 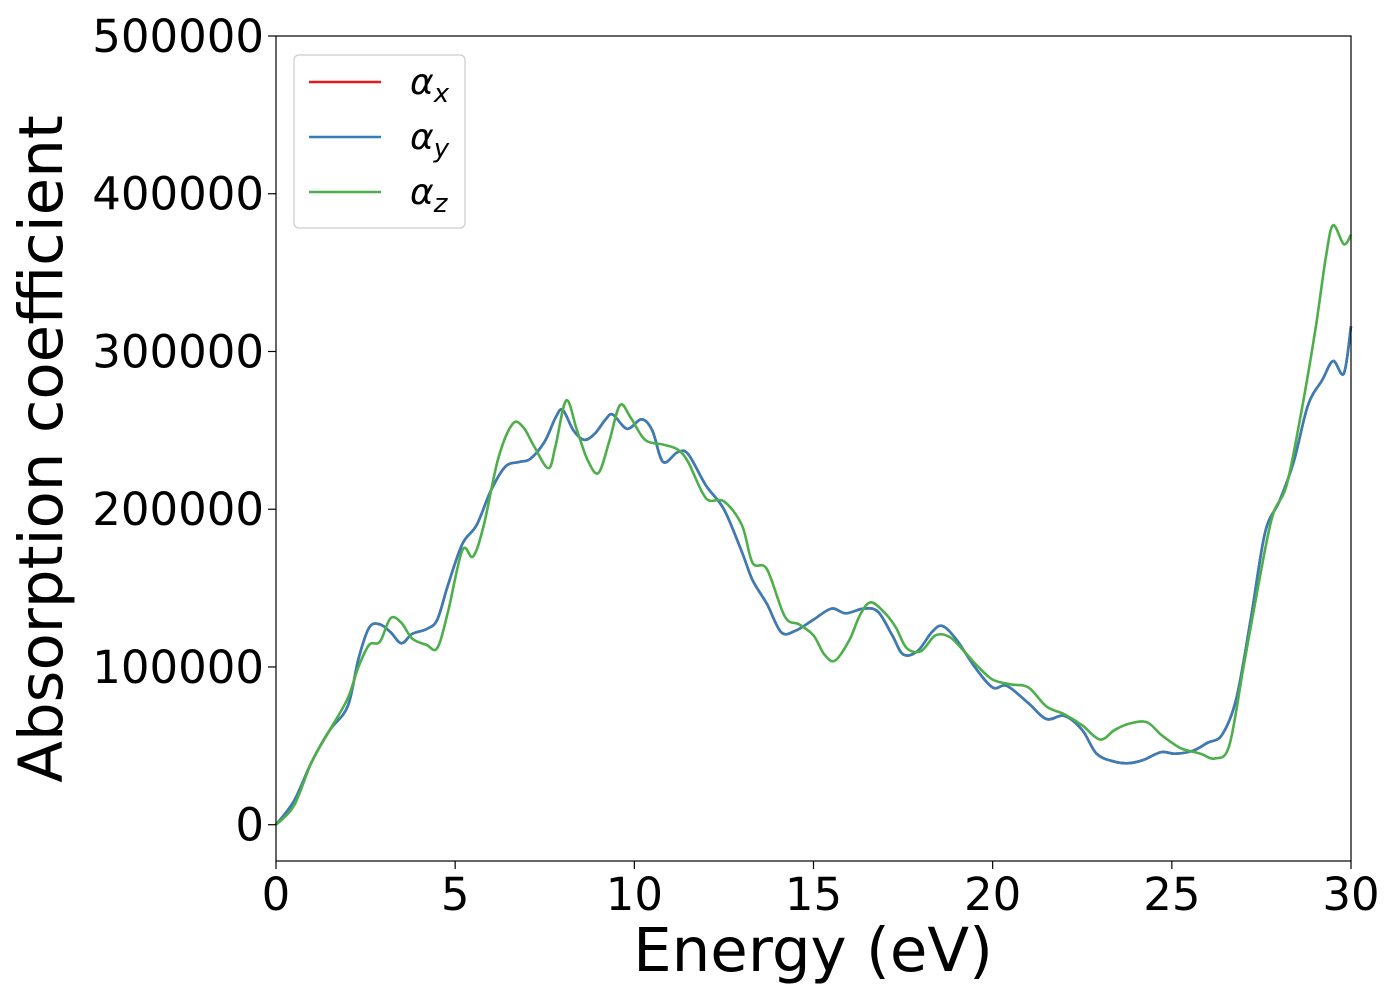 I want to click on x-tick-label: 0, so click(x=276, y=894).